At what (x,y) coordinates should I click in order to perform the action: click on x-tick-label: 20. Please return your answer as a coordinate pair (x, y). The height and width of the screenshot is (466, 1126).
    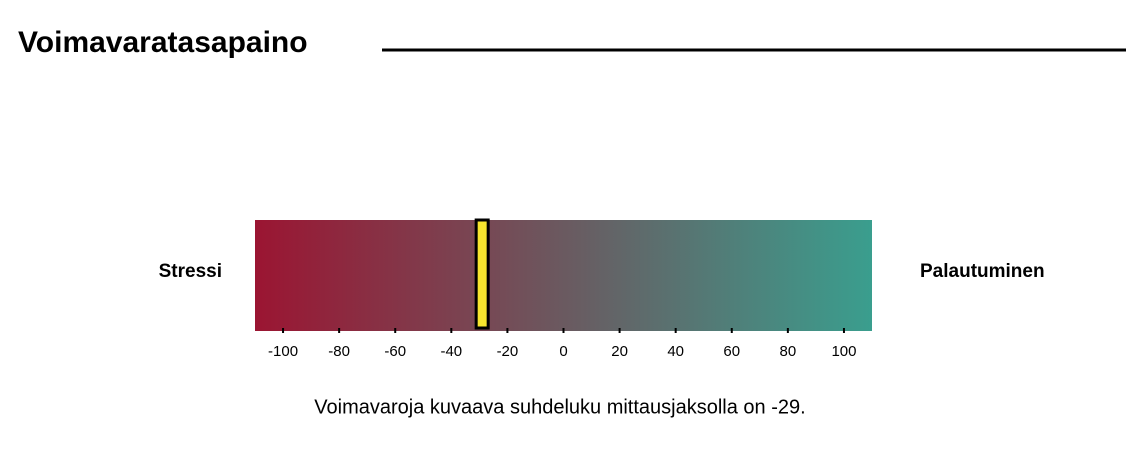
    Looking at the image, I should click on (619, 351).